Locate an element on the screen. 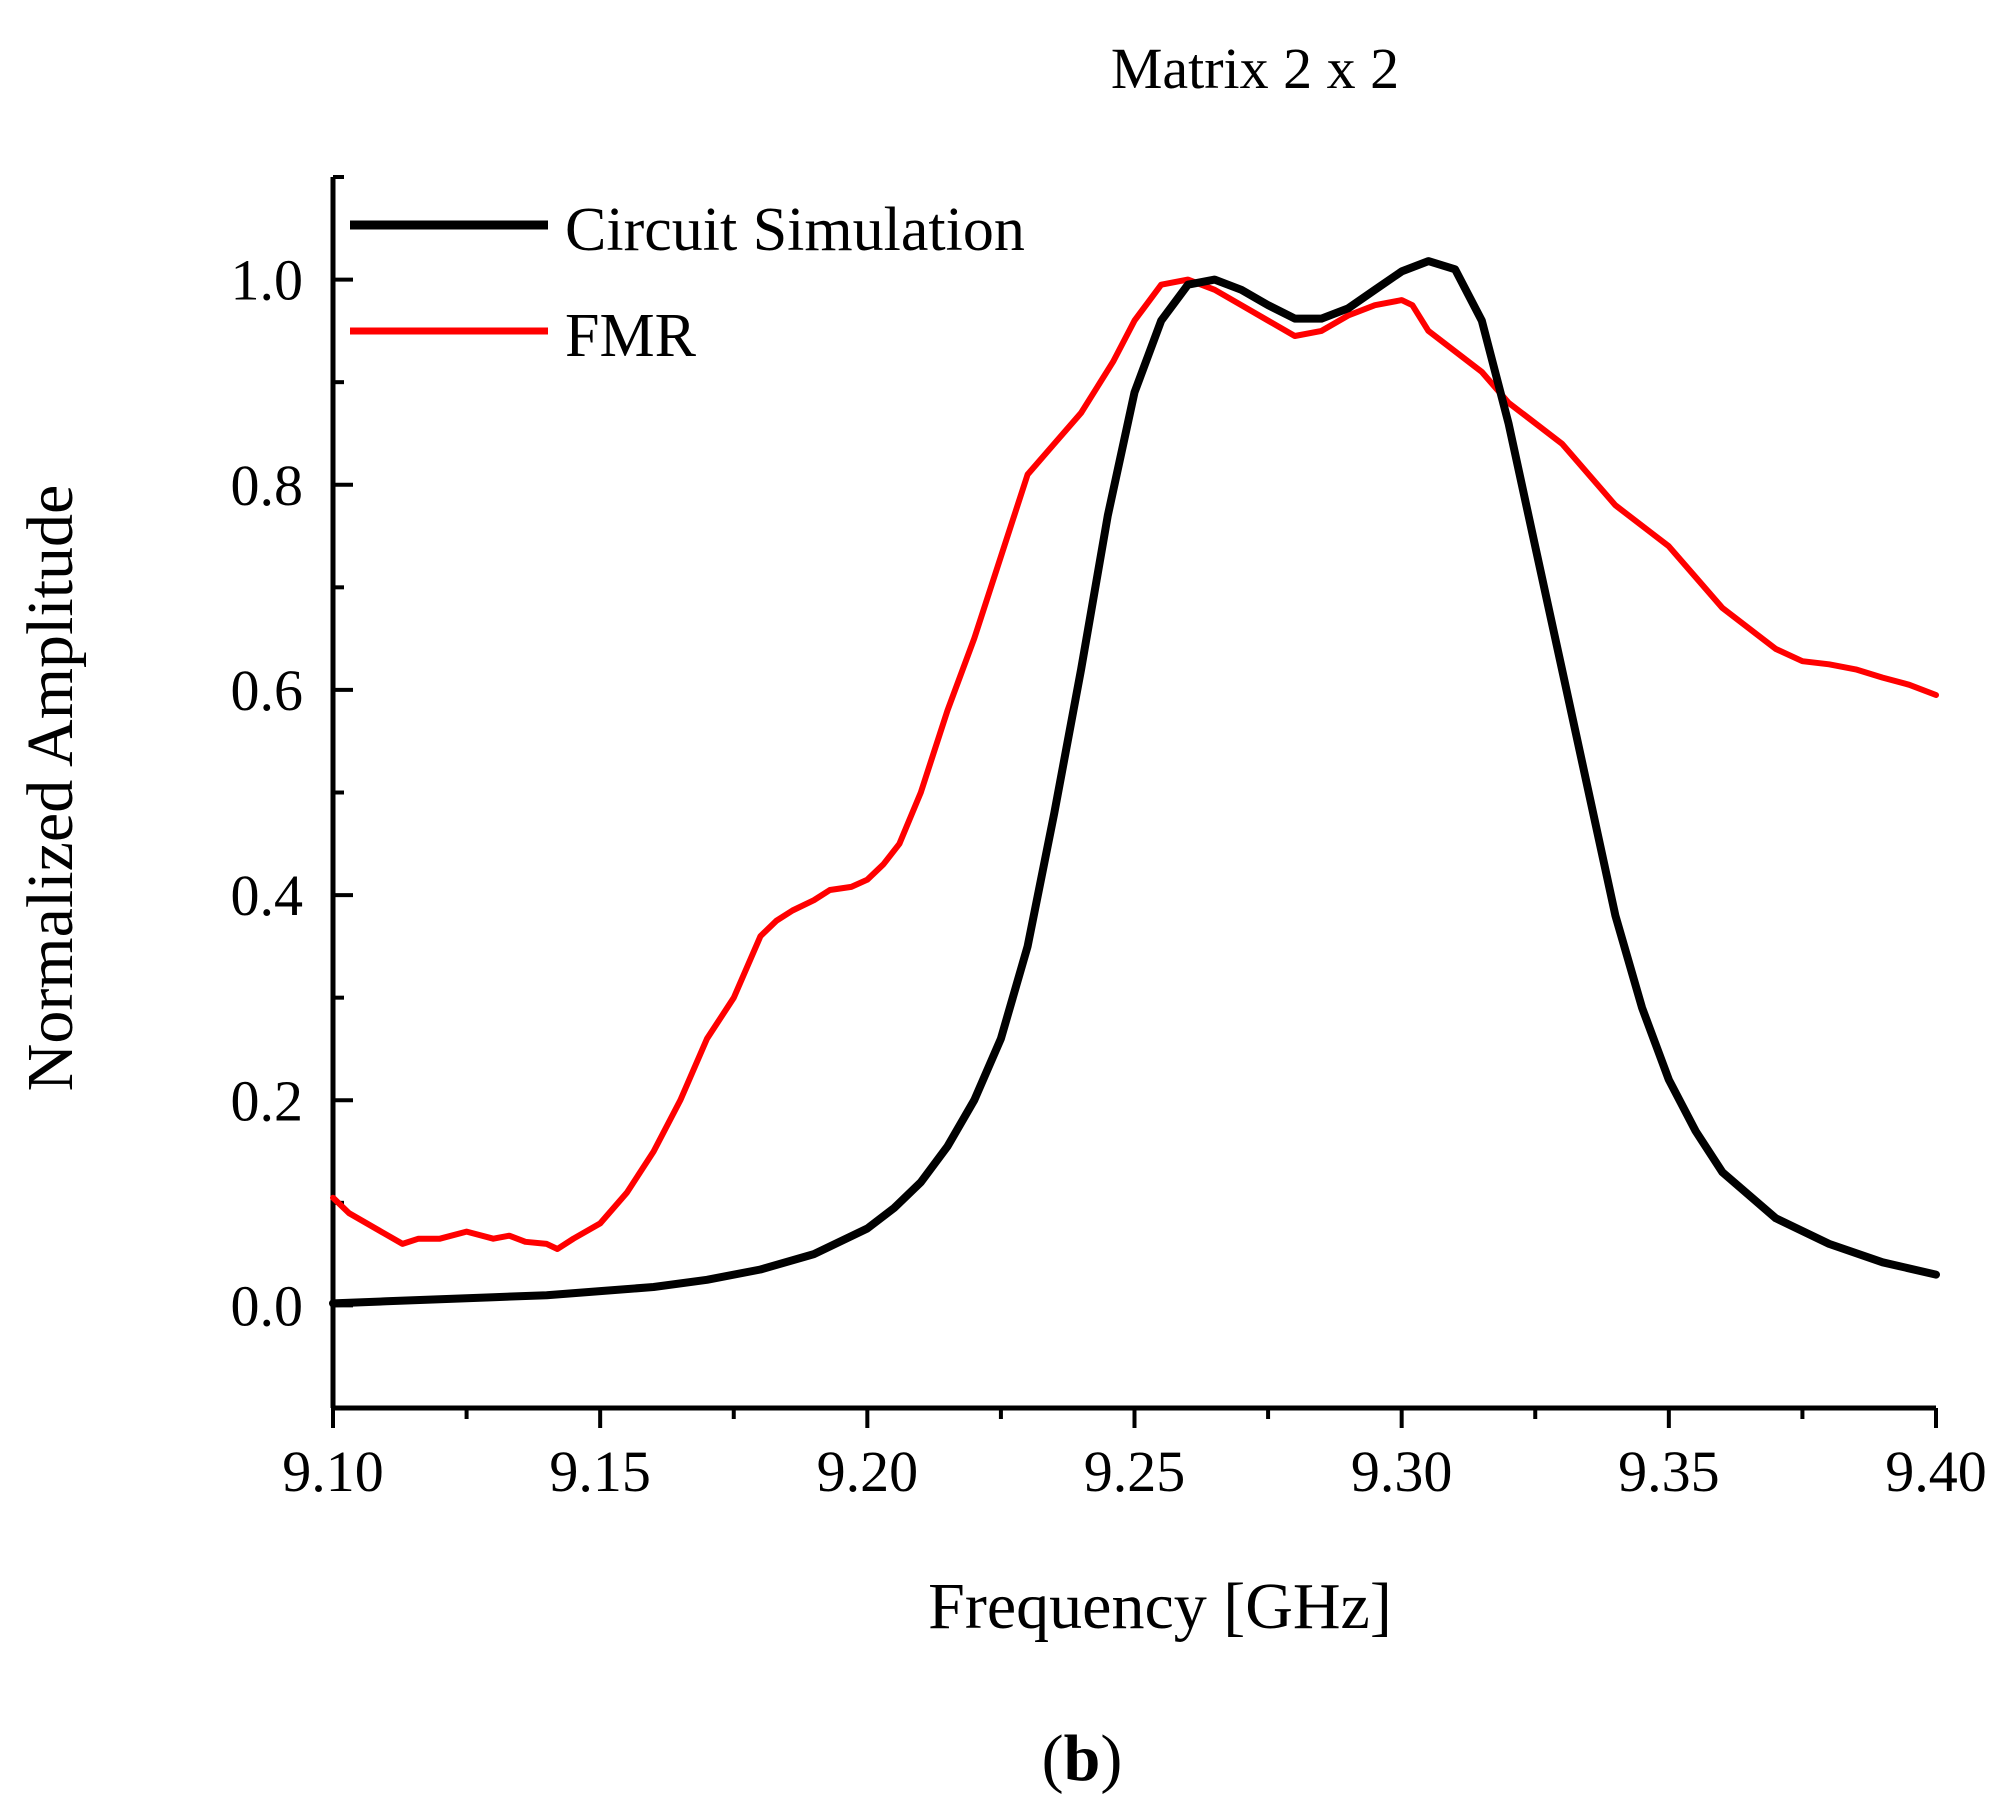 This screenshot has height=1812, width=2016. y-axis-ticks: 0.0 0.2 0.4 0.6 0.8 1.0 is located at coordinates (292, 792).